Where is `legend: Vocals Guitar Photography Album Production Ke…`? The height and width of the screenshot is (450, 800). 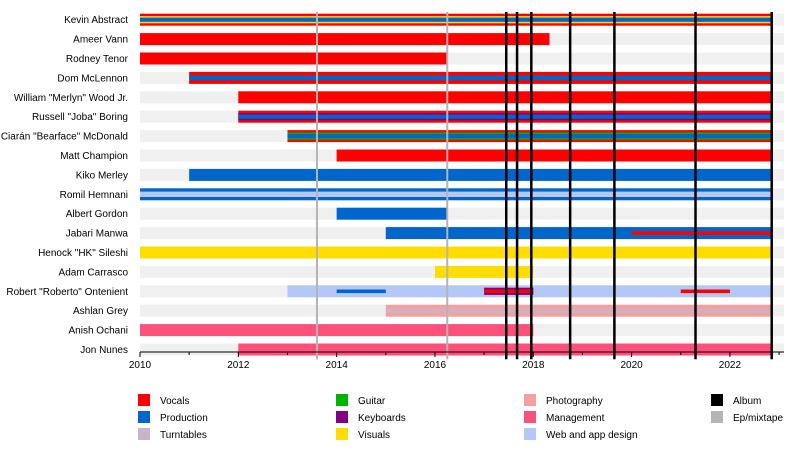
legend: Vocals Guitar Photography Album Production Ke… is located at coordinates (460, 417).